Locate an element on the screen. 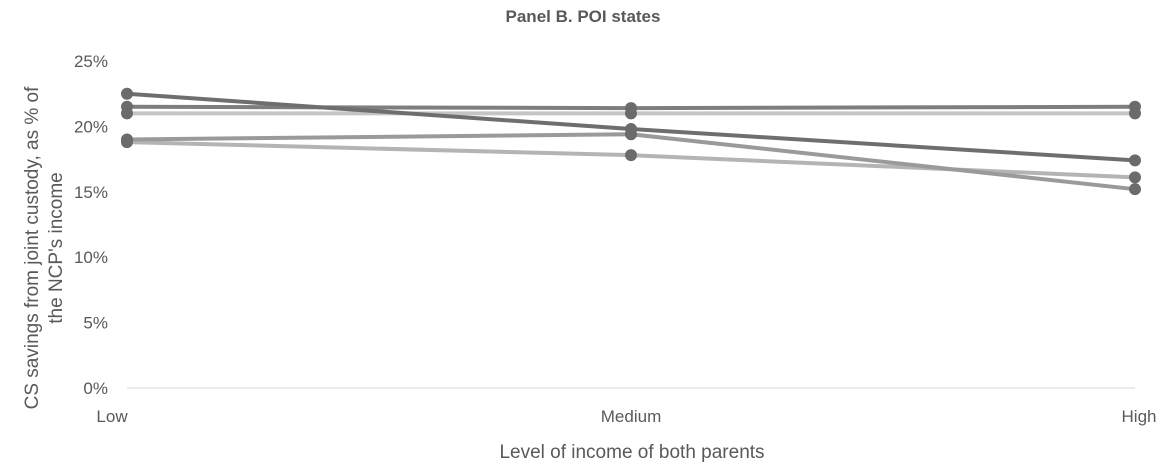  x-axis-title: Level of income of both parents is located at coordinates (631, 452).